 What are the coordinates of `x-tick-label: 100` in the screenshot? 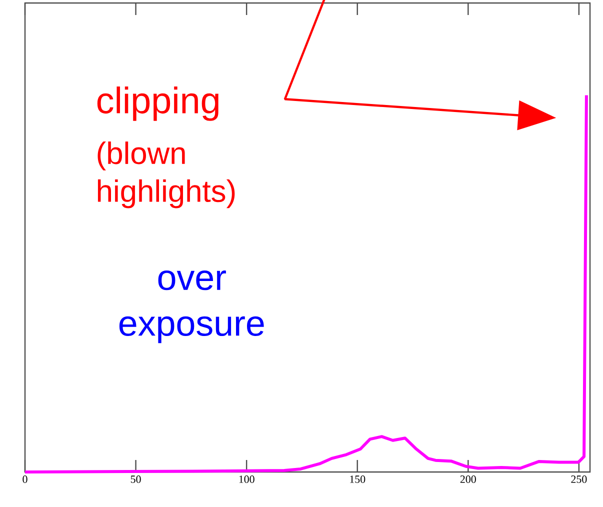 It's located at (246, 479).